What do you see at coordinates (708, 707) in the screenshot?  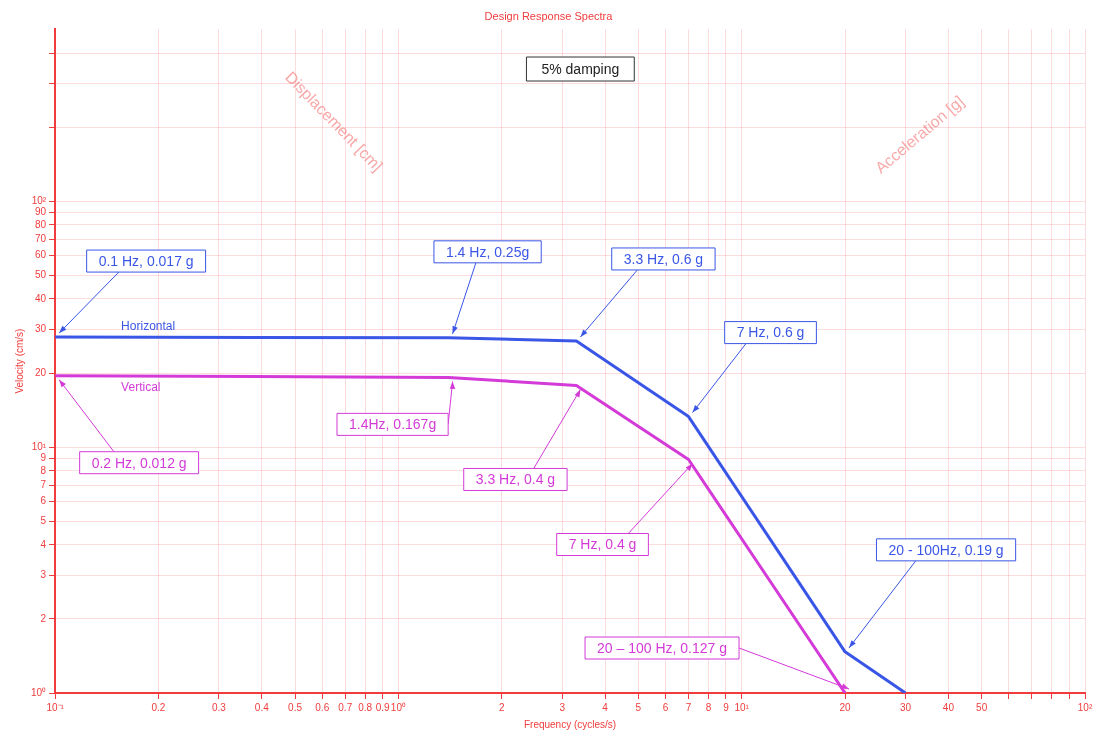 I see `x-tick-label: 8` at bounding box center [708, 707].